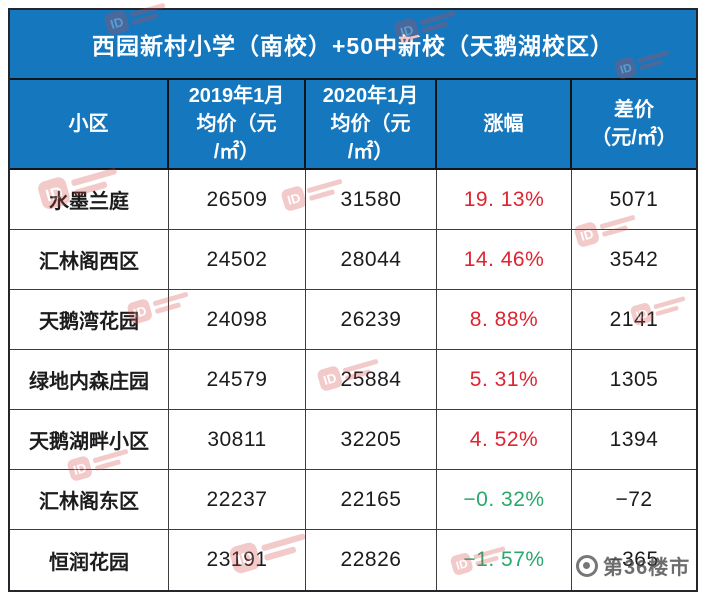  Describe the element at coordinates (504, 440) in the screenshot. I see `change-cell: 4. 52%` at that location.